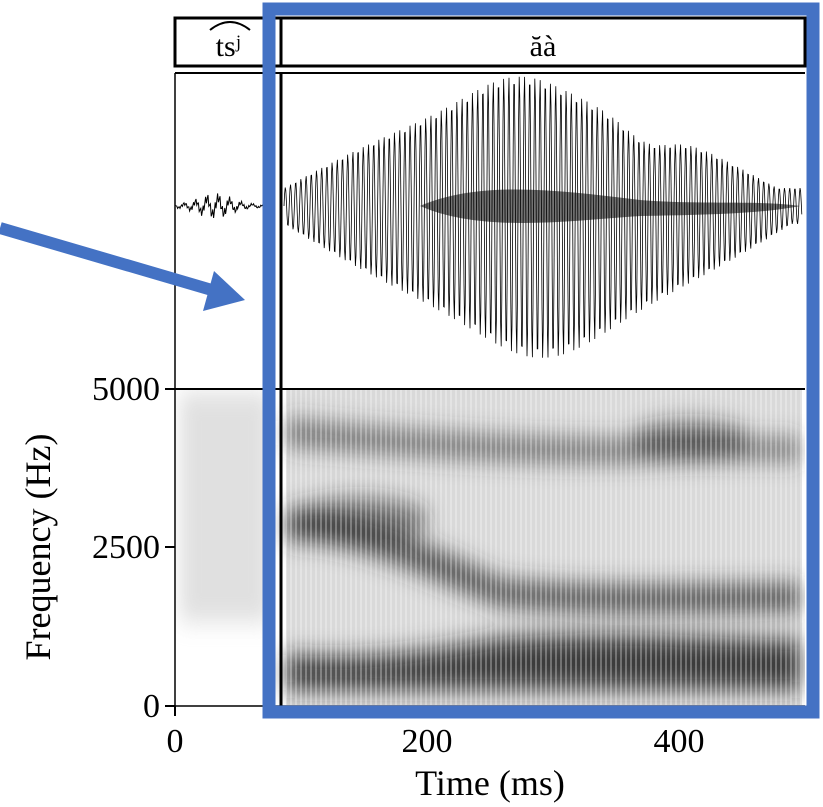  I want to click on arrow-head, so click(224, 291).